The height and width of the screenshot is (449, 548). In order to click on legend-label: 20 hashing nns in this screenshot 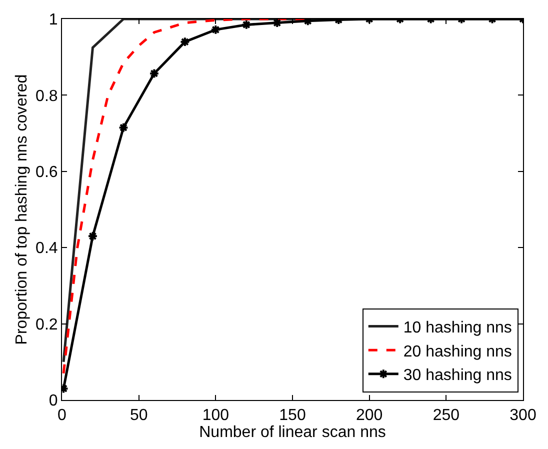, I will do `click(457, 351)`.